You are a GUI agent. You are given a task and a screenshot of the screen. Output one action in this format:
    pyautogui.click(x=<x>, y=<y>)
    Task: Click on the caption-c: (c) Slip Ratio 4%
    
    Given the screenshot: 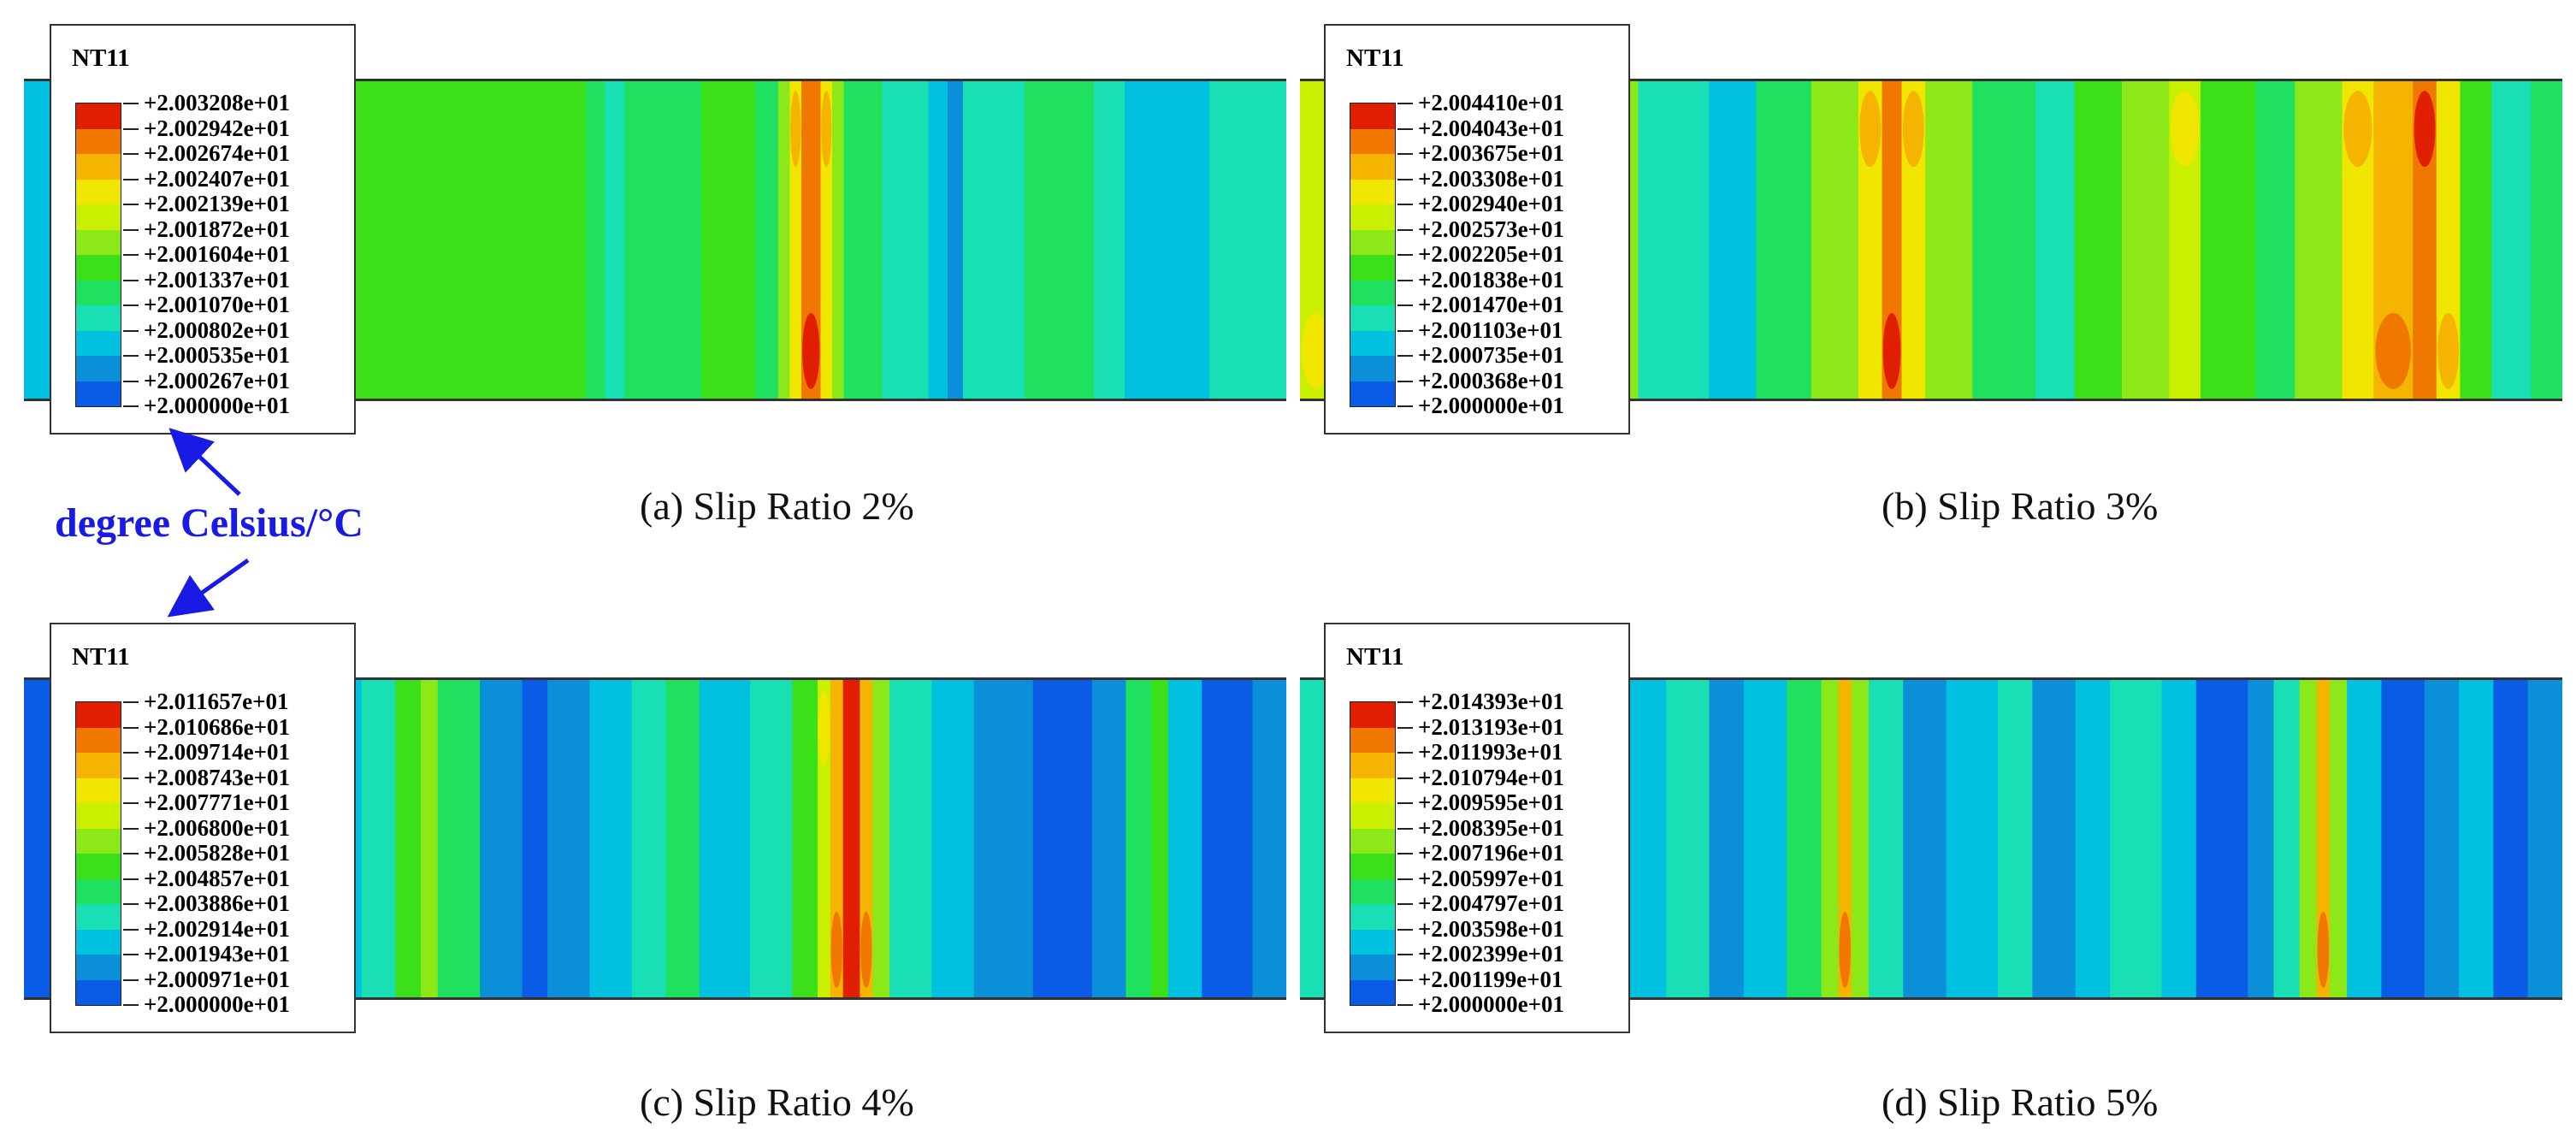 What is the action you would take?
    pyautogui.click(x=777, y=1102)
    